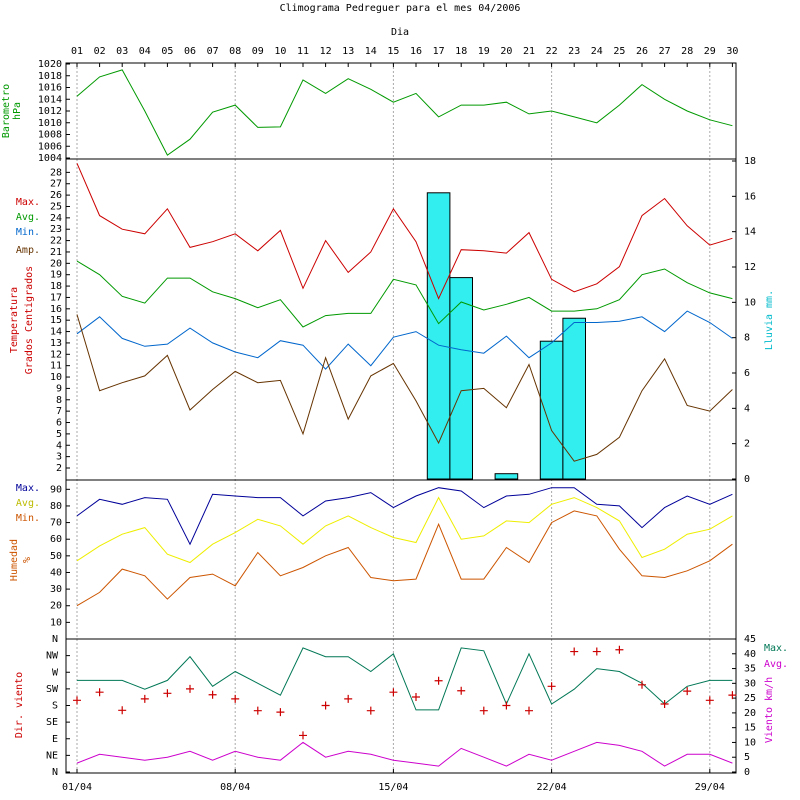  Describe the element at coordinates (19, 705) in the screenshot. I see `wind-dir-axis-label: Dir. viento` at that location.